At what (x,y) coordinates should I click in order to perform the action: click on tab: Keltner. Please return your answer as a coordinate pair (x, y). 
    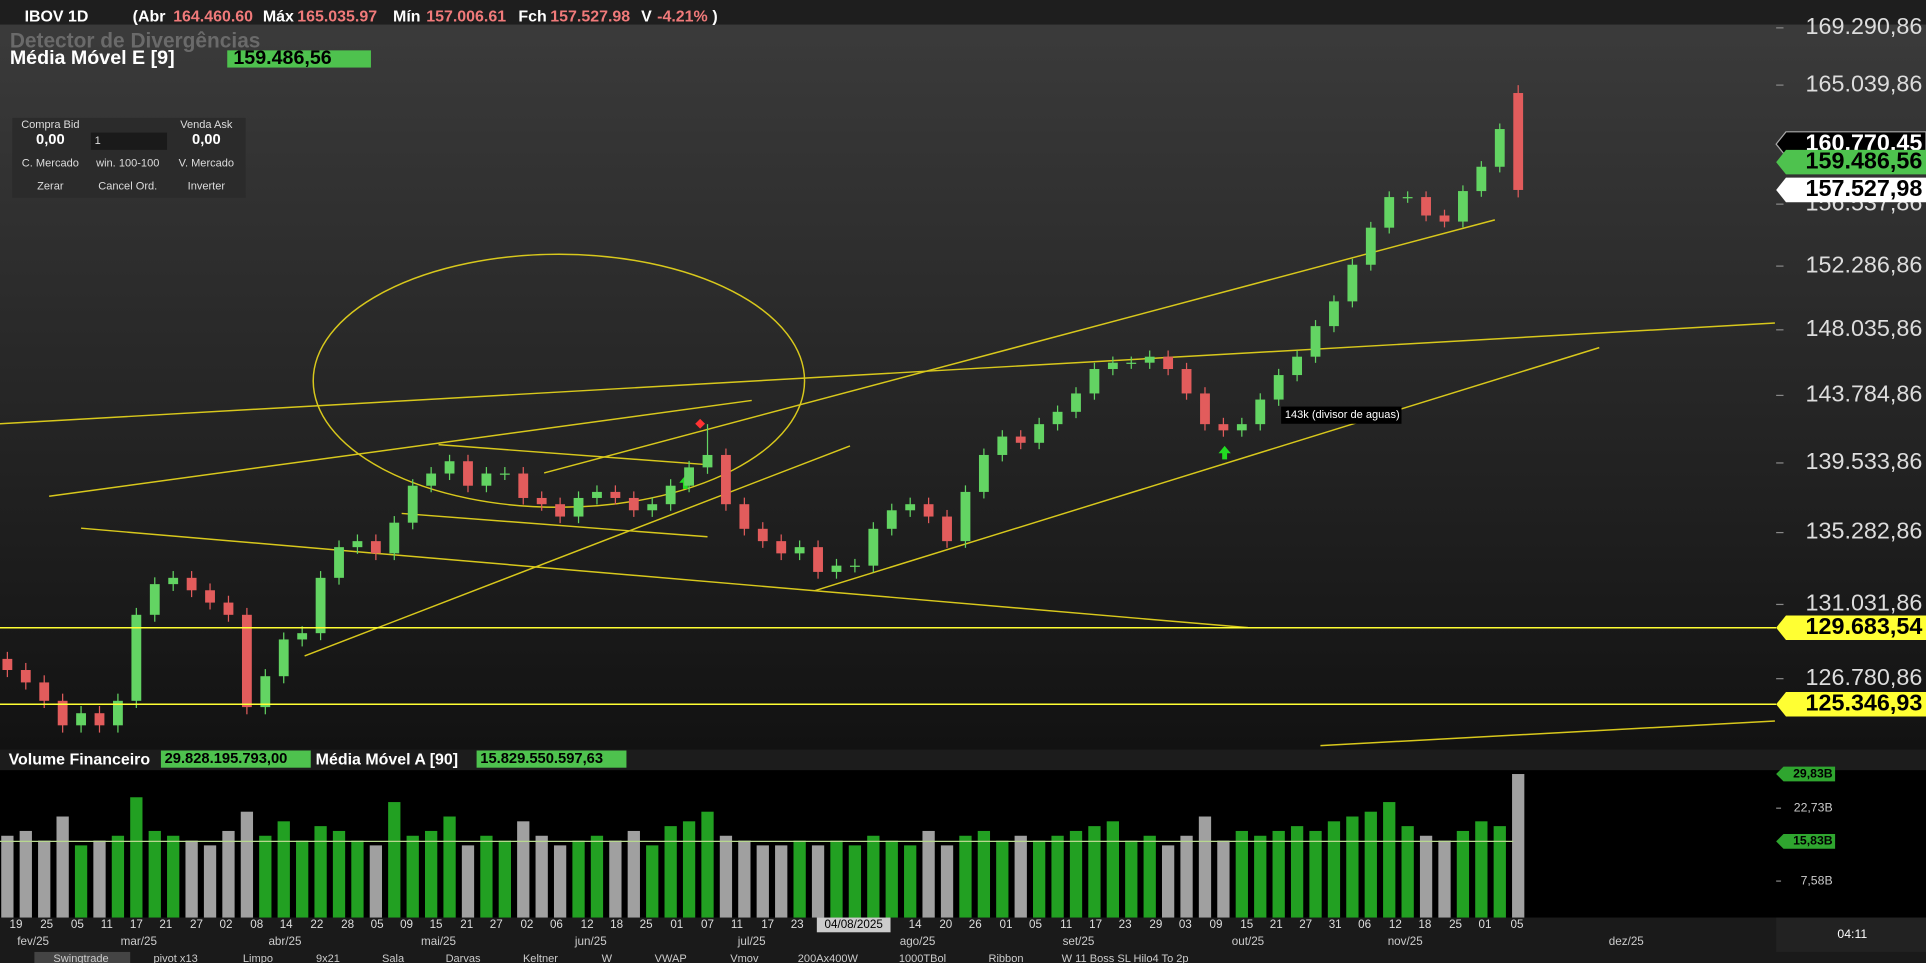
    Looking at the image, I should click on (540, 958).